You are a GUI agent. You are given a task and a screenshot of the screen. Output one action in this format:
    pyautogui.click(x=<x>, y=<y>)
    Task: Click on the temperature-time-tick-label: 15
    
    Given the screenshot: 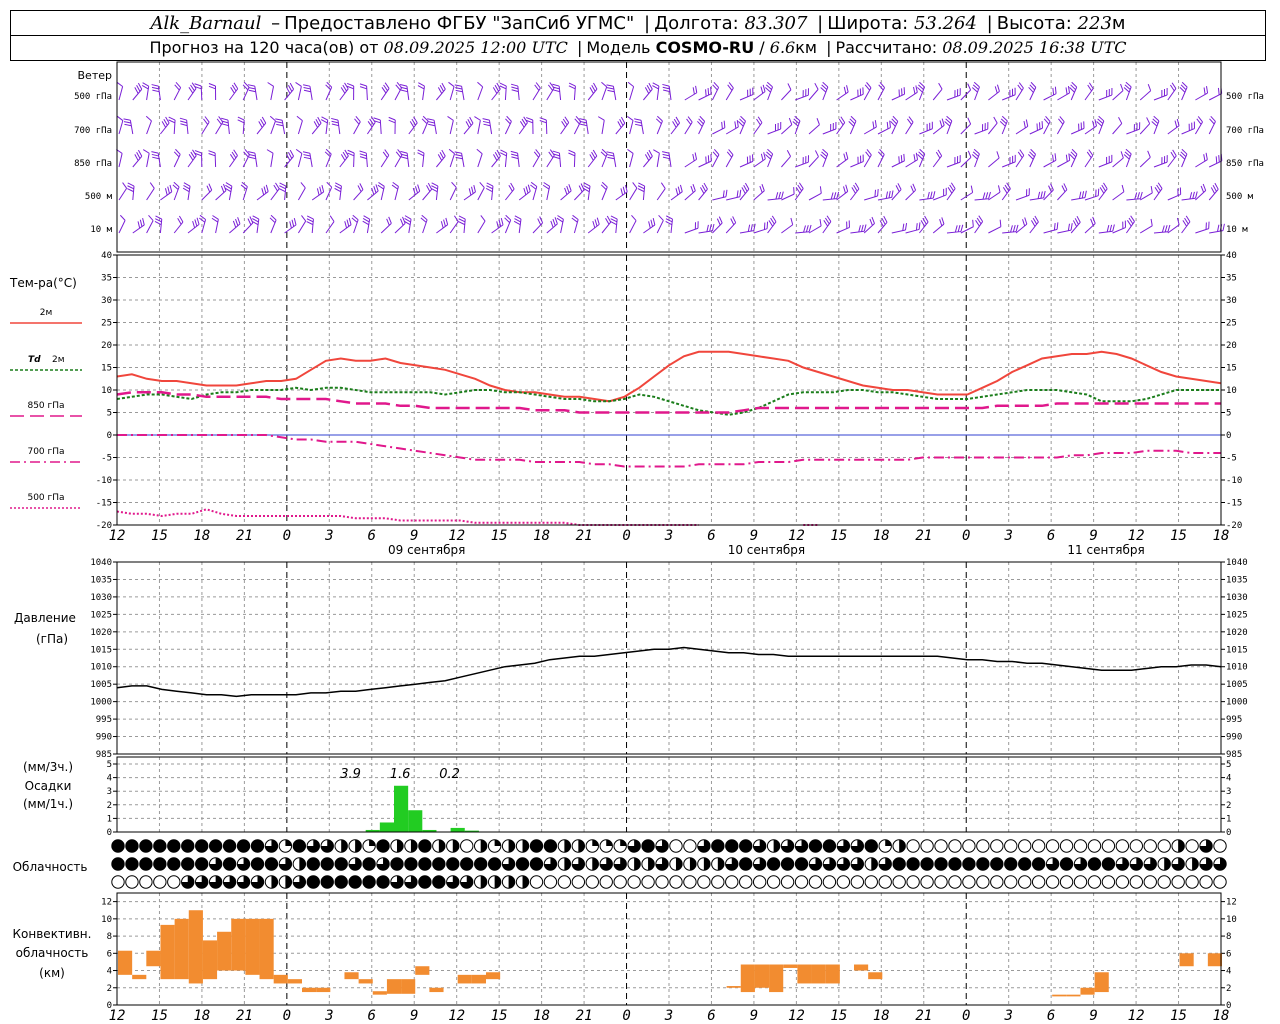 What is the action you would take?
    pyautogui.click(x=499, y=536)
    